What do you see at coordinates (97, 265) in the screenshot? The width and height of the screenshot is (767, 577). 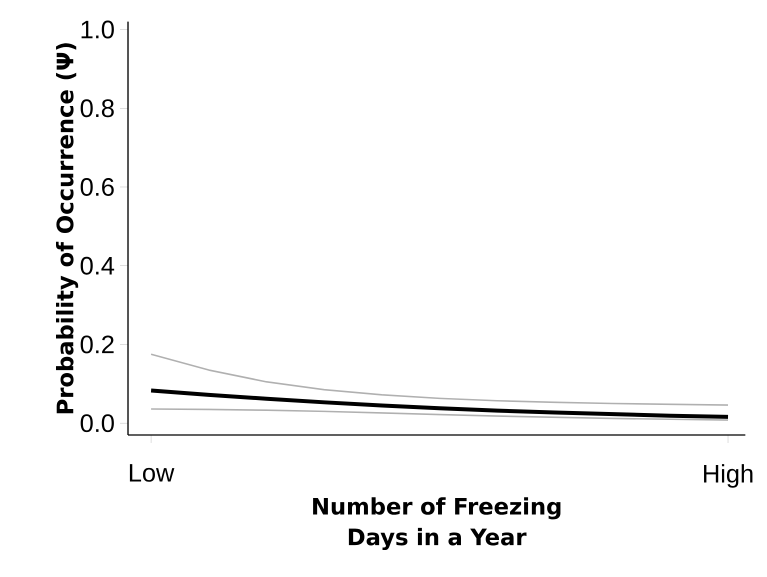 I see `y-tick-label: 0.4` at bounding box center [97, 265].